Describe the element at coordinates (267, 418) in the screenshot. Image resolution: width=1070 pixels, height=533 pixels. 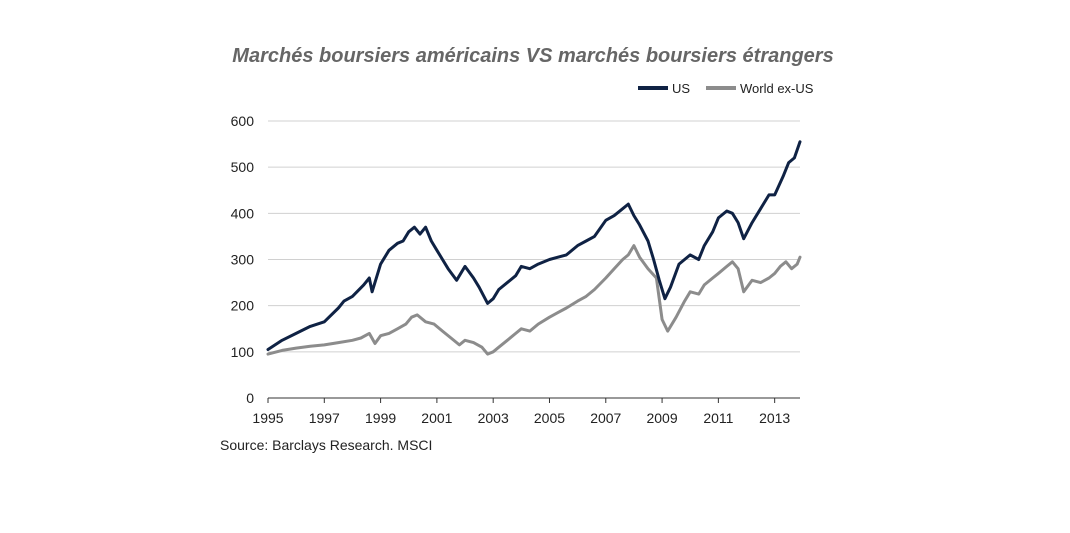
I see `x-tick-label: 1995` at that location.